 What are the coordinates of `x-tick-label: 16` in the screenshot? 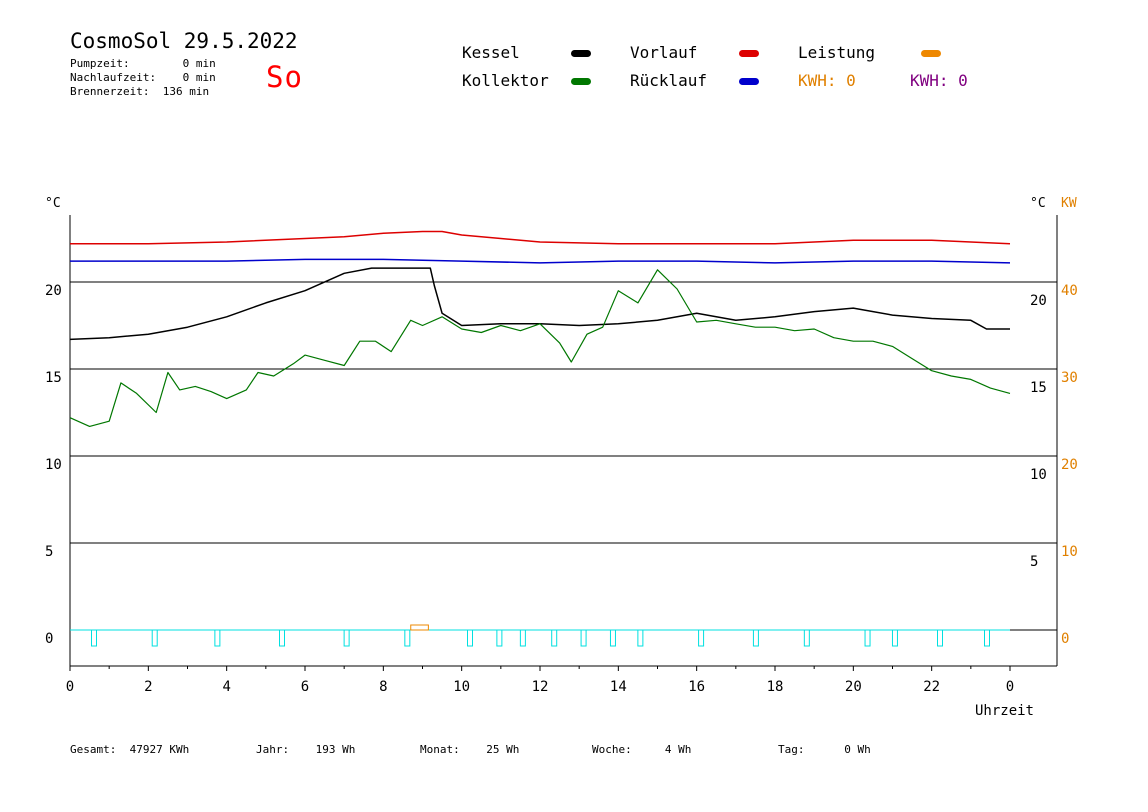 It's located at (696, 687).